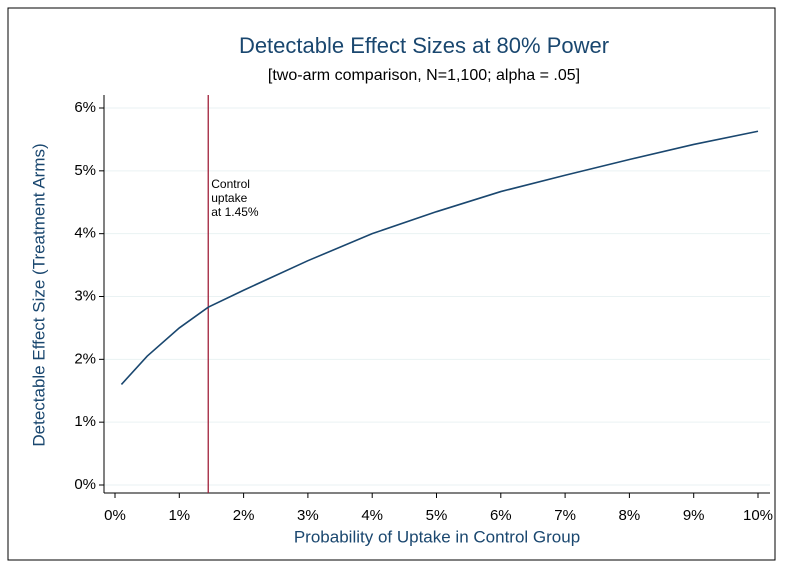 This screenshot has width=785, height=568. What do you see at coordinates (437, 515) in the screenshot?
I see `x-tick-label: 5%` at bounding box center [437, 515].